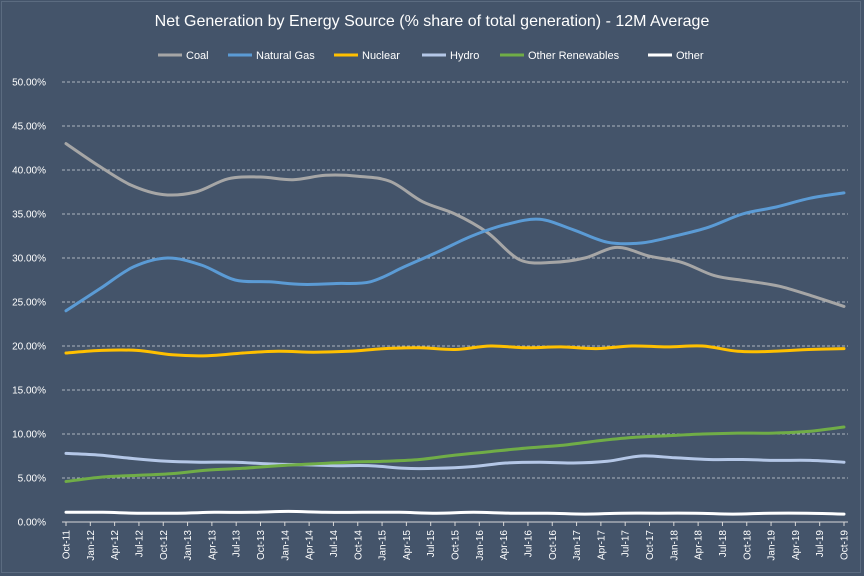 This screenshot has width=864, height=576. Describe the element at coordinates (699, 545) in the screenshot. I see `x-tick-label: Apr-18` at that location.